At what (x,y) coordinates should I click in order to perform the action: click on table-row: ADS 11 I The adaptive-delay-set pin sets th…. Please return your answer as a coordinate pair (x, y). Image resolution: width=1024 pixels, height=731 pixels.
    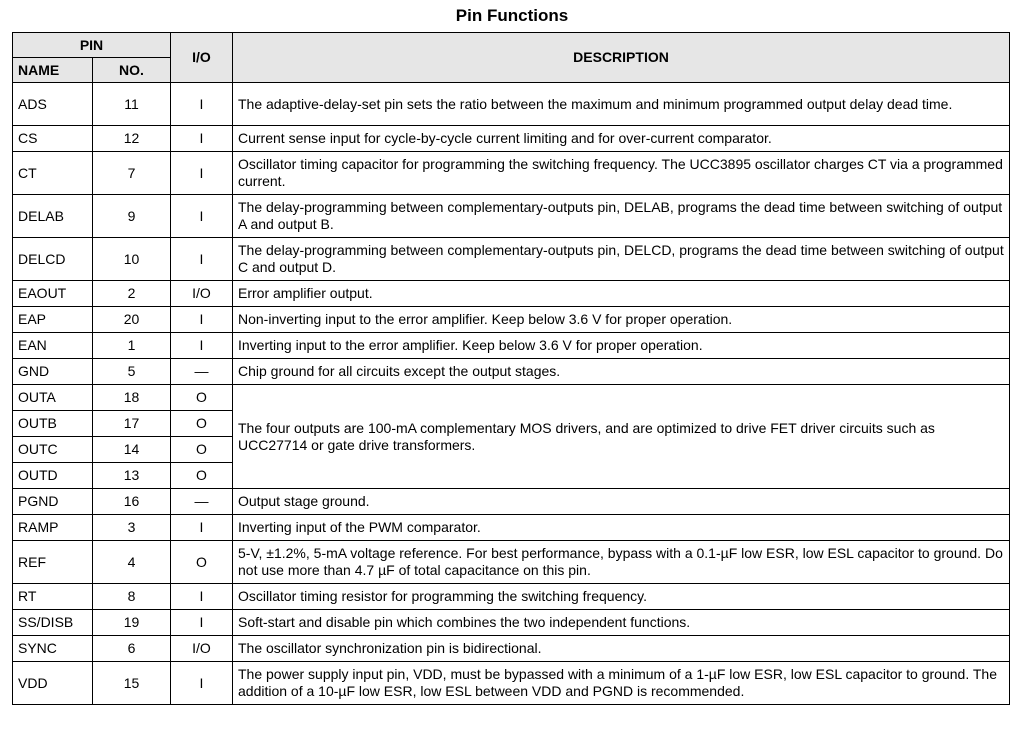
    Looking at the image, I should click on (511, 104).